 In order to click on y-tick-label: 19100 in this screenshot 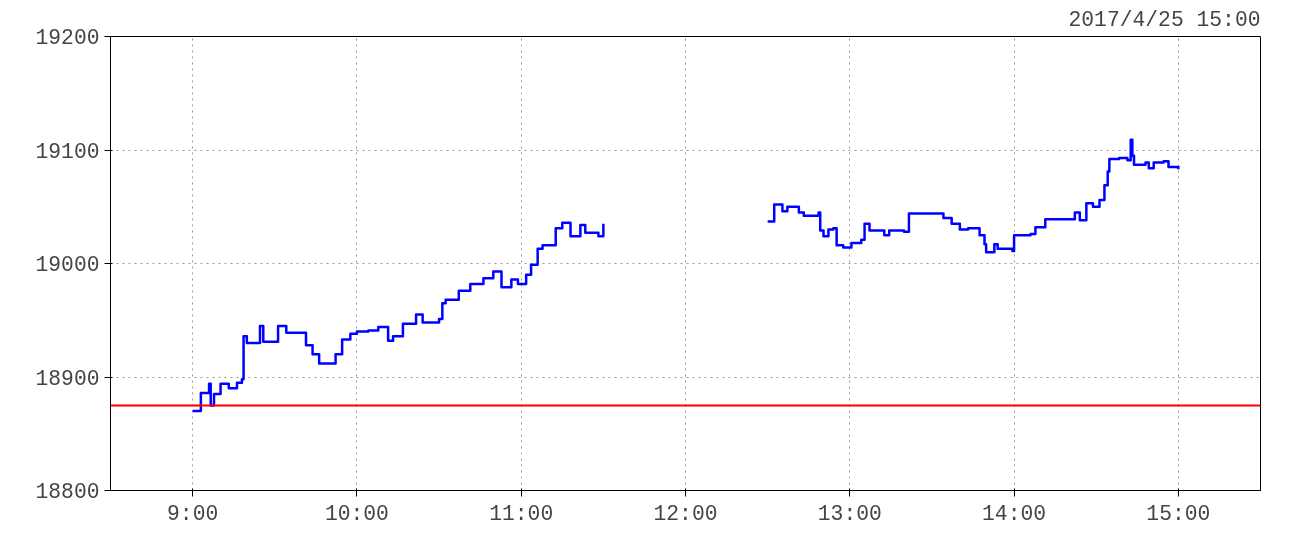, I will do `click(67, 151)`.